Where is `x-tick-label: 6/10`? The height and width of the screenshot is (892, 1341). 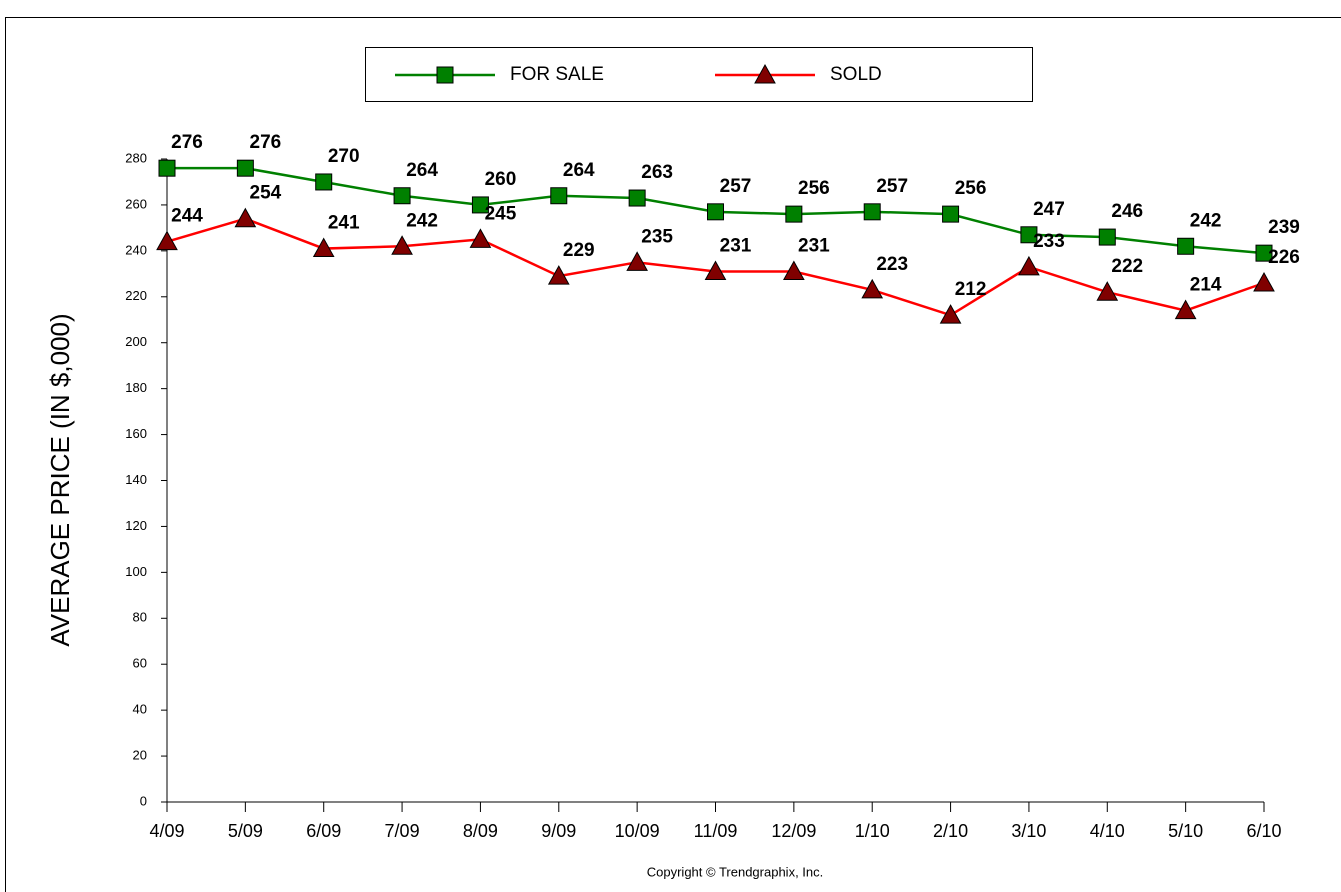
x-tick-label: 6/10 is located at coordinates (1263, 831).